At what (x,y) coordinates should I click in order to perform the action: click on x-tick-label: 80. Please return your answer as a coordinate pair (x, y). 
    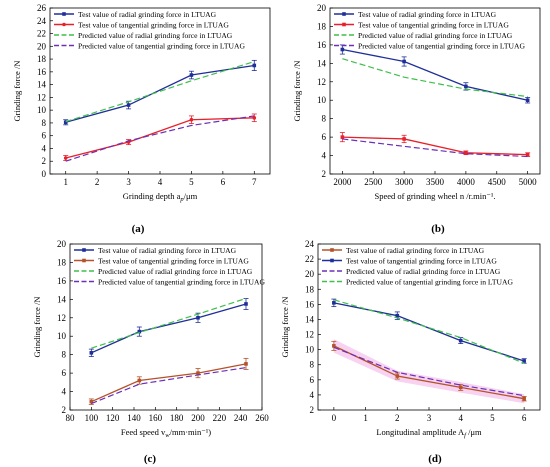
    Looking at the image, I should click on (71, 418).